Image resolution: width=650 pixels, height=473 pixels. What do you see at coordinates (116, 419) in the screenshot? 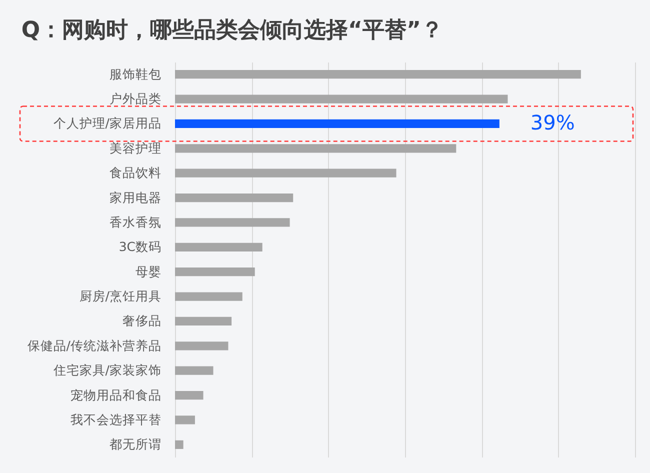
I see `y-tick-label: 我不会选择平替` at bounding box center [116, 419].